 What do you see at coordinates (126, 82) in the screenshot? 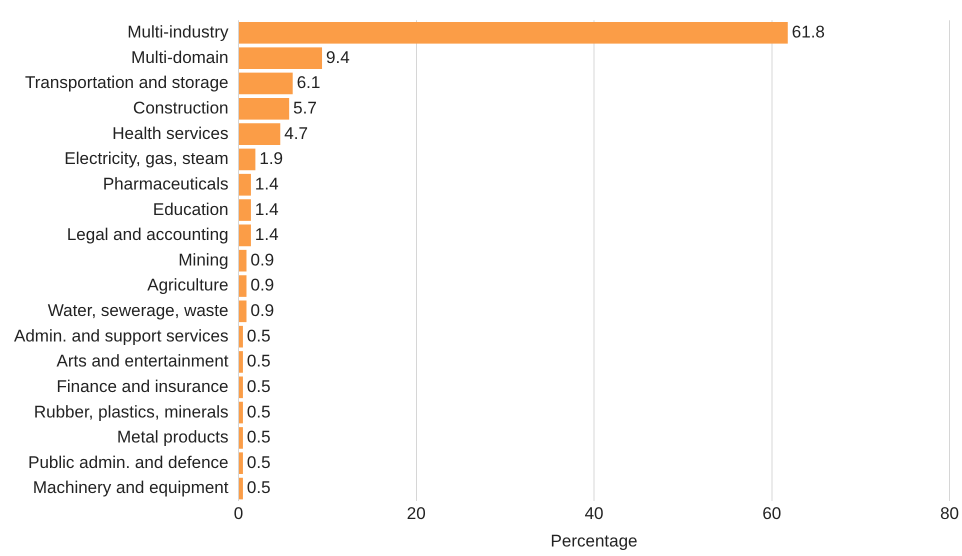
I see `y-tick-label: Transportation and storage` at bounding box center [126, 82].